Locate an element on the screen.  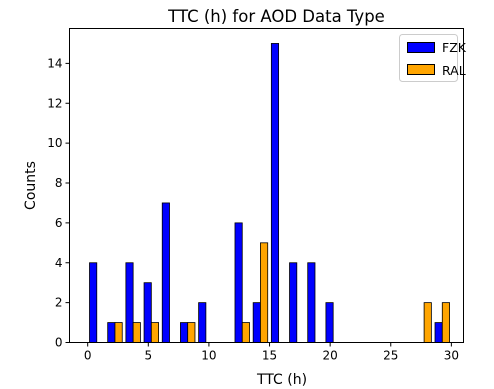
y-tick-label: 10 is located at coordinates (54, 143).